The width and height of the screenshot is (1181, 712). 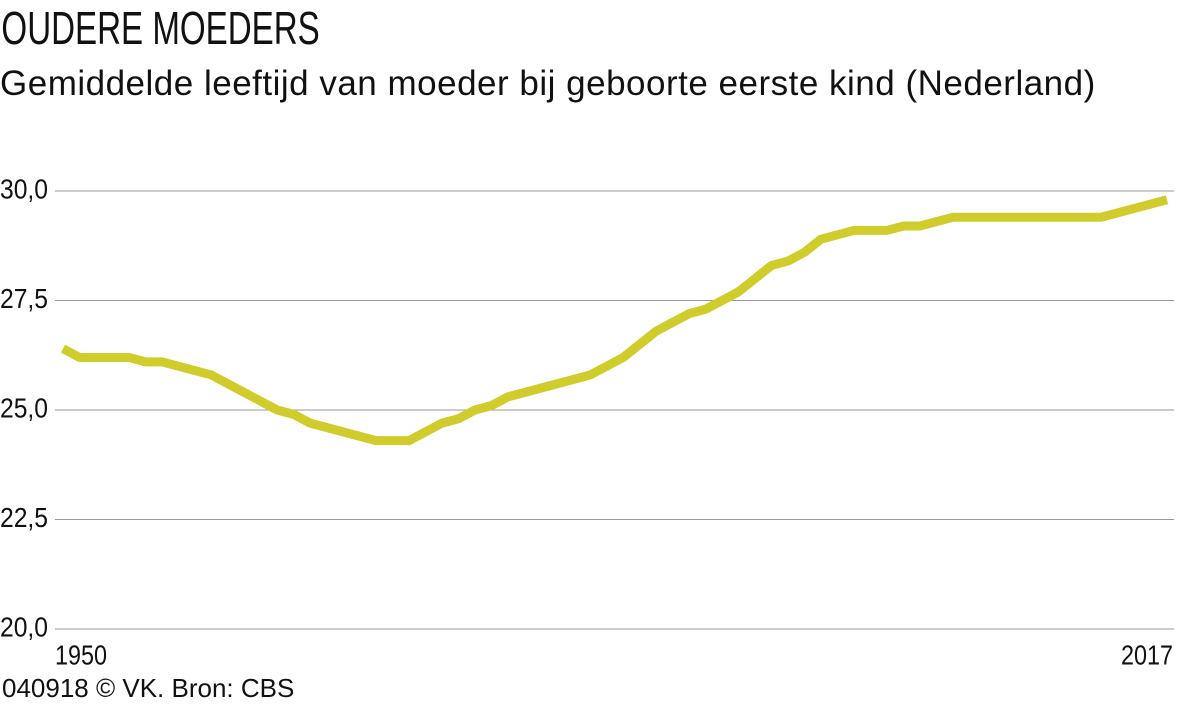 What do you see at coordinates (24, 298) in the screenshot?
I see `y-tick-label: 27,5` at bounding box center [24, 298].